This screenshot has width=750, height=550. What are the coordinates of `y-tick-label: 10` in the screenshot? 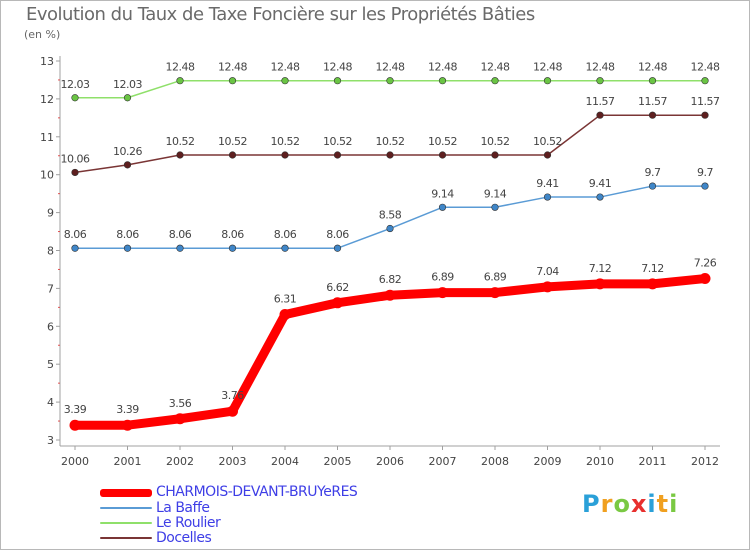 It's located at (47, 175).